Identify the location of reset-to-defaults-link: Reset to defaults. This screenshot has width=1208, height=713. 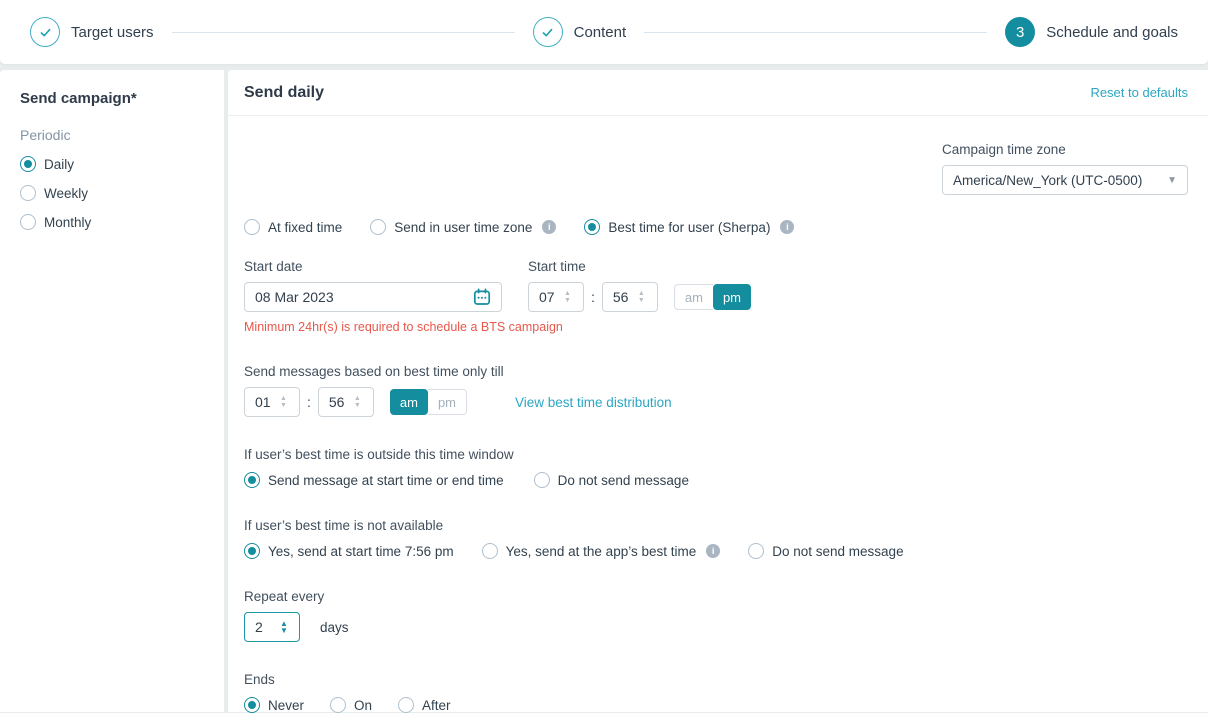
(1139, 92).